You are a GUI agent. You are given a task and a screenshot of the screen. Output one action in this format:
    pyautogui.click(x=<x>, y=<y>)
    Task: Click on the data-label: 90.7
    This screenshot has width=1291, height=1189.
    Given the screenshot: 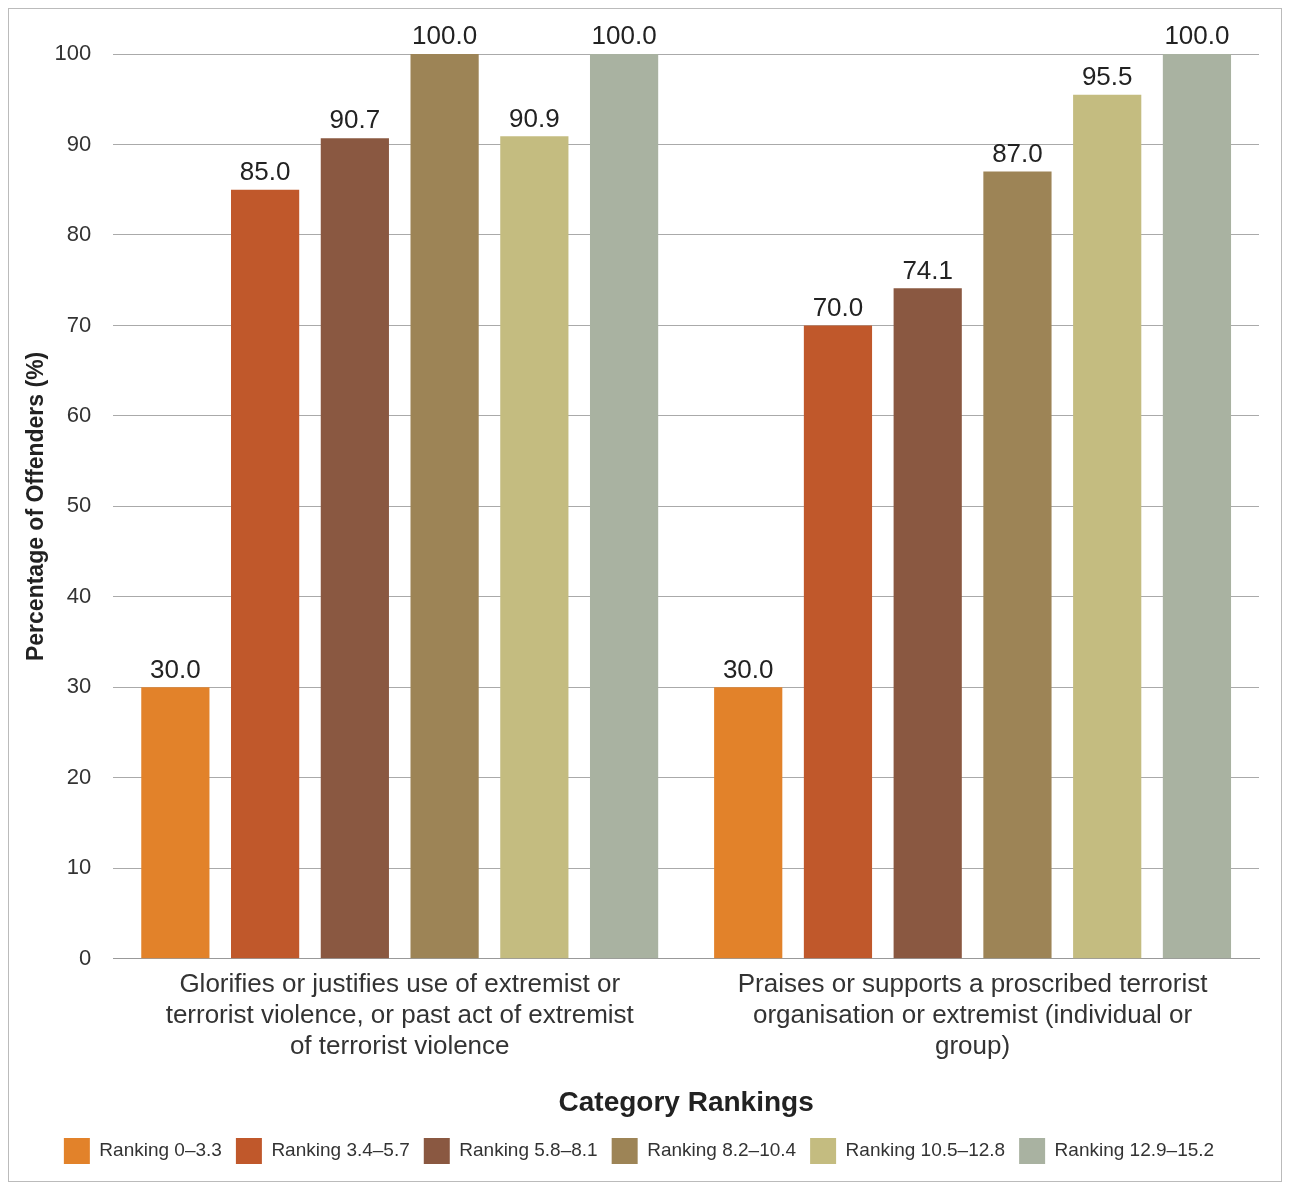 What is the action you would take?
    pyautogui.click(x=355, y=119)
    